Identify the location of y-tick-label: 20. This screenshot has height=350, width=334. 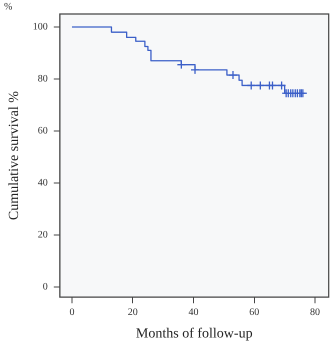
(43, 234).